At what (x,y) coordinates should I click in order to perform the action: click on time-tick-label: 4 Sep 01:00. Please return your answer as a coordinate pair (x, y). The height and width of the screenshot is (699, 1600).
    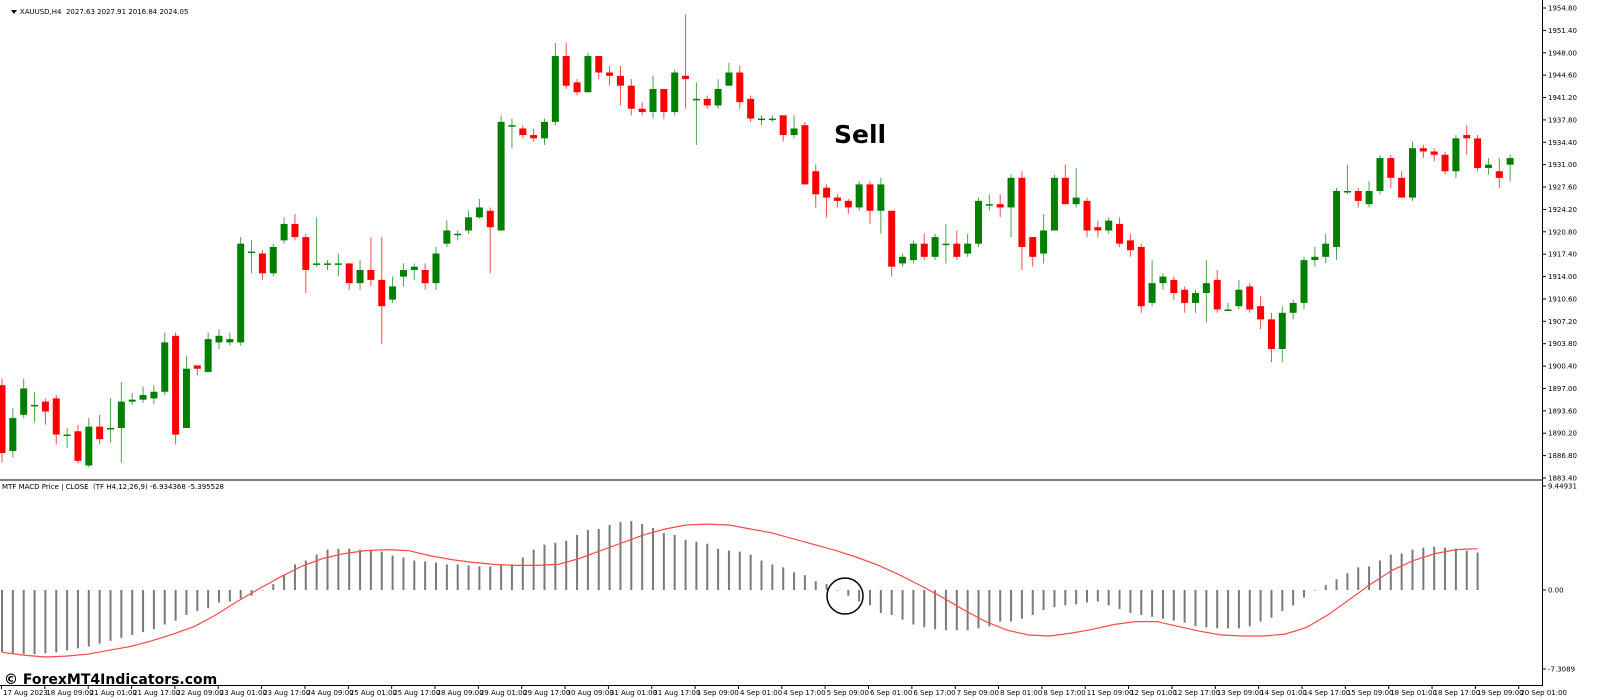
    Looking at the image, I should click on (761, 693).